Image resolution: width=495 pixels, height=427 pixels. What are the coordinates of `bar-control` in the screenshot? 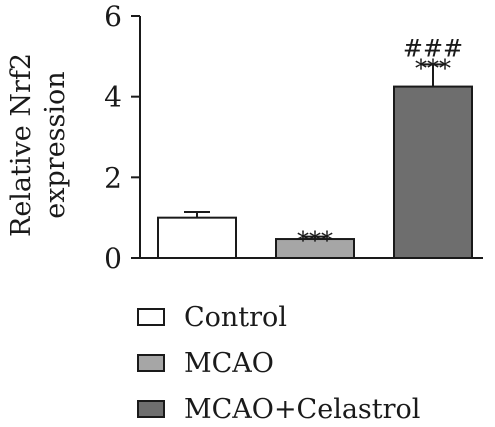 It's located at (197, 238).